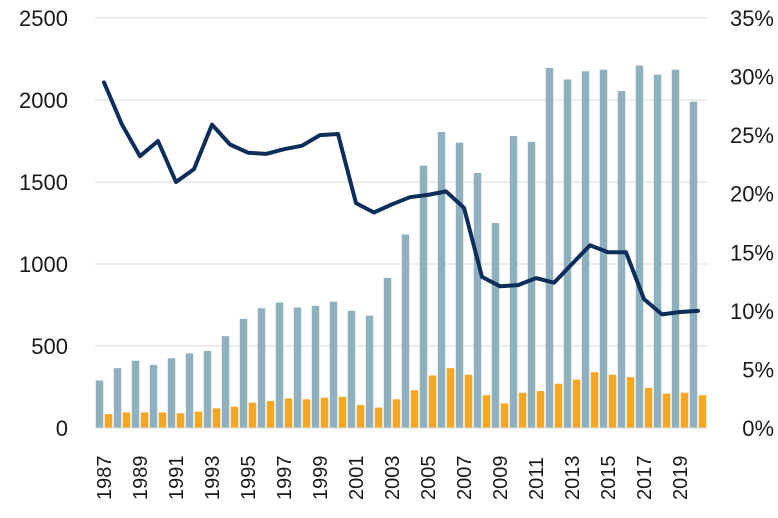  I want to click on x-tick-label: 2017, so click(645, 478).